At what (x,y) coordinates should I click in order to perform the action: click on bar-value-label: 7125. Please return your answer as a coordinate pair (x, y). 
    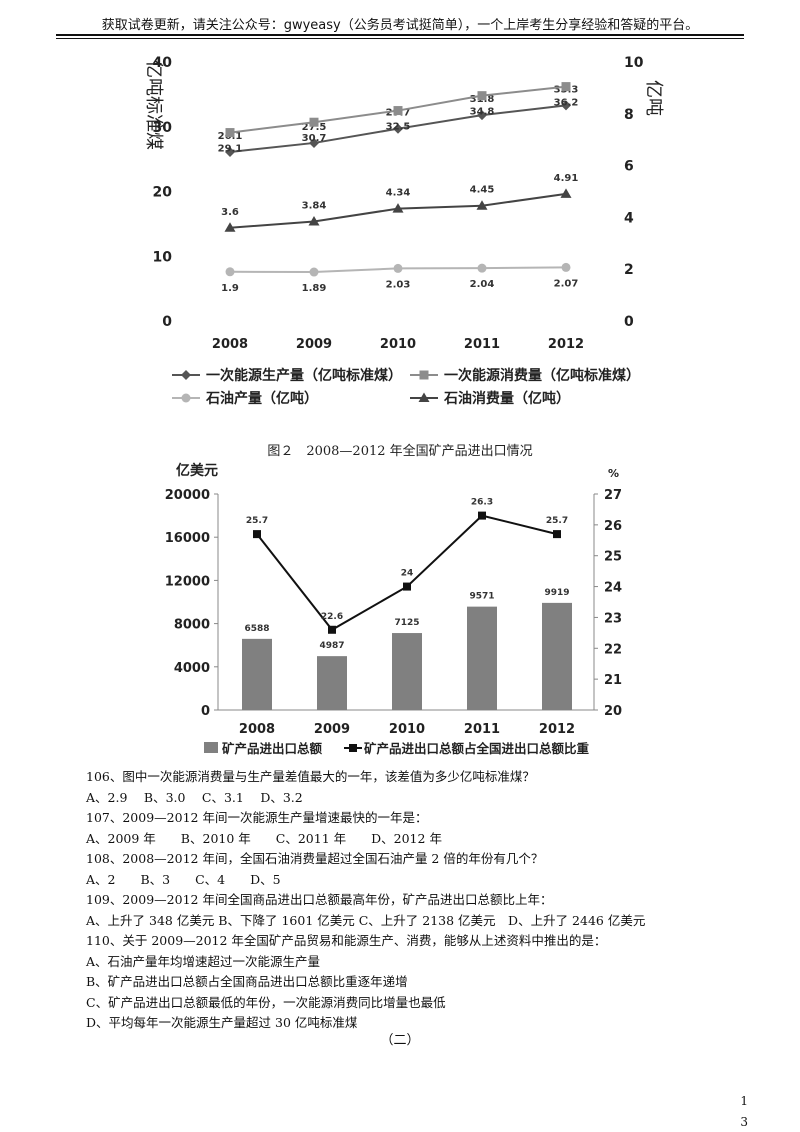
    Looking at the image, I should click on (406, 623).